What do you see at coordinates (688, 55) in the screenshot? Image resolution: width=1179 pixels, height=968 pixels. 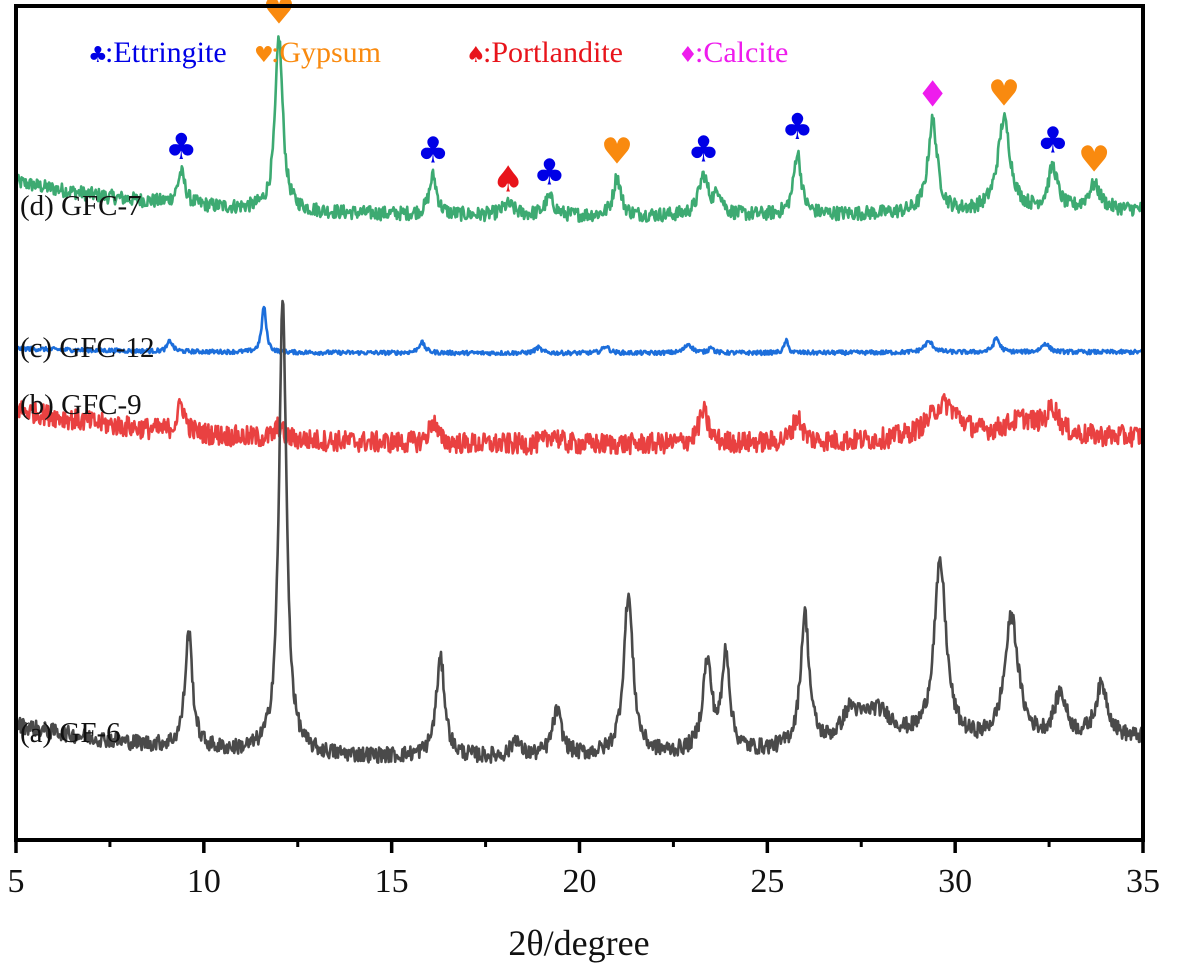 I see `calcite-symbol-icon: ♦` at bounding box center [688, 55].